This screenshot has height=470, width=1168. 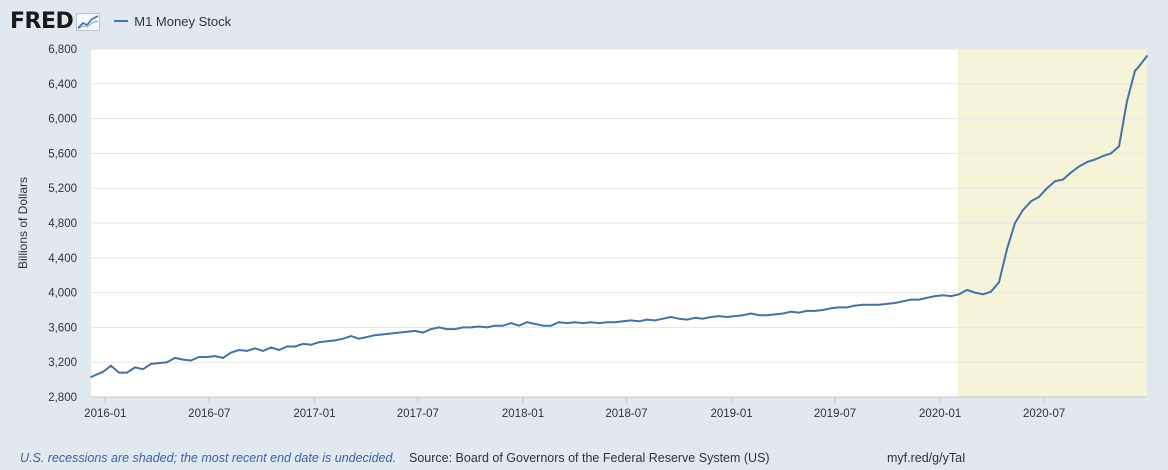 What do you see at coordinates (62, 259) in the screenshot?
I see `y-tick-label: 4,400` at bounding box center [62, 259].